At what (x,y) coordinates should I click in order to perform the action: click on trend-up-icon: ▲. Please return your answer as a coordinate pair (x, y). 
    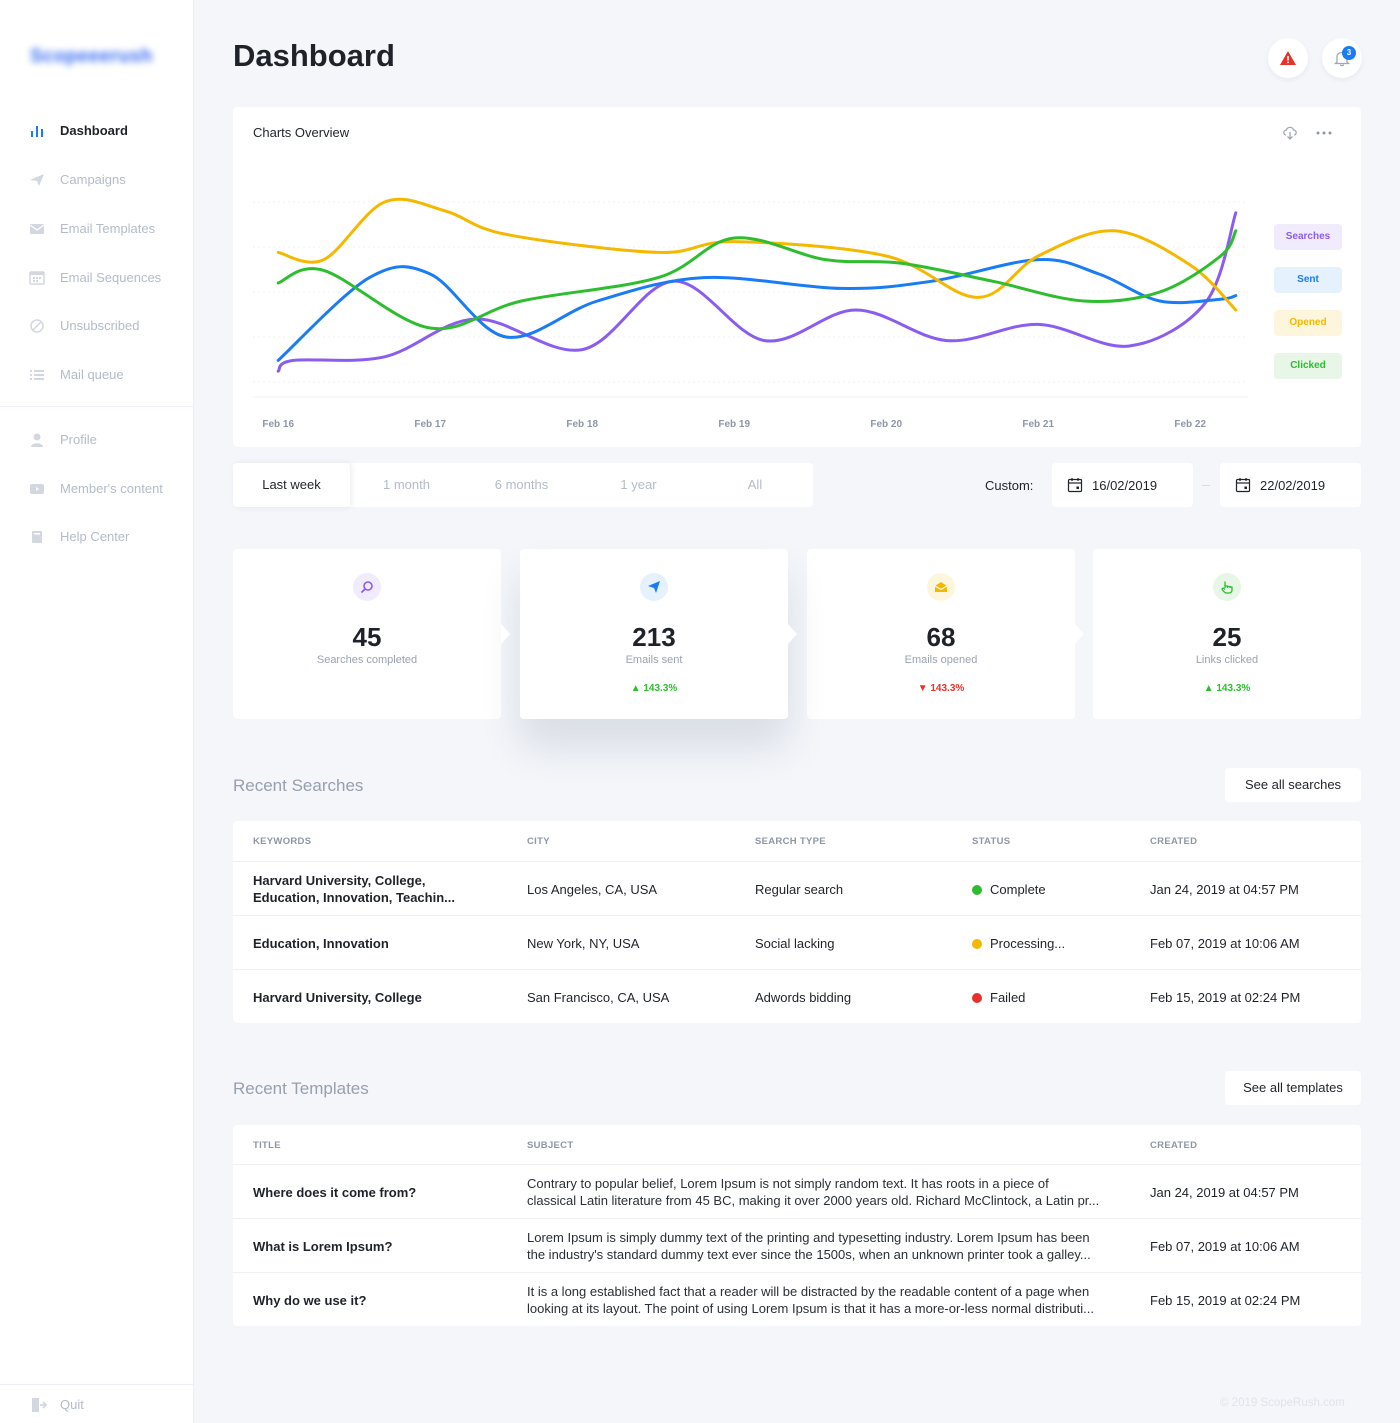
    Looking at the image, I should click on (1208, 688).